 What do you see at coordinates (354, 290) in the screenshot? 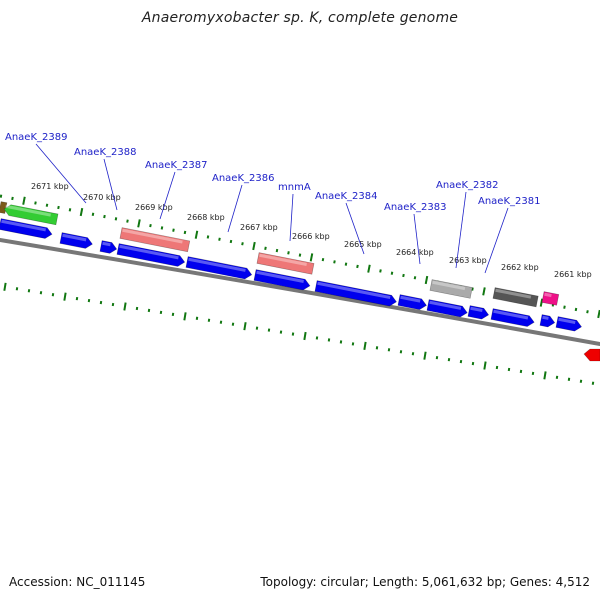
I see `gene-forward-7-highlight` at bounding box center [354, 290].